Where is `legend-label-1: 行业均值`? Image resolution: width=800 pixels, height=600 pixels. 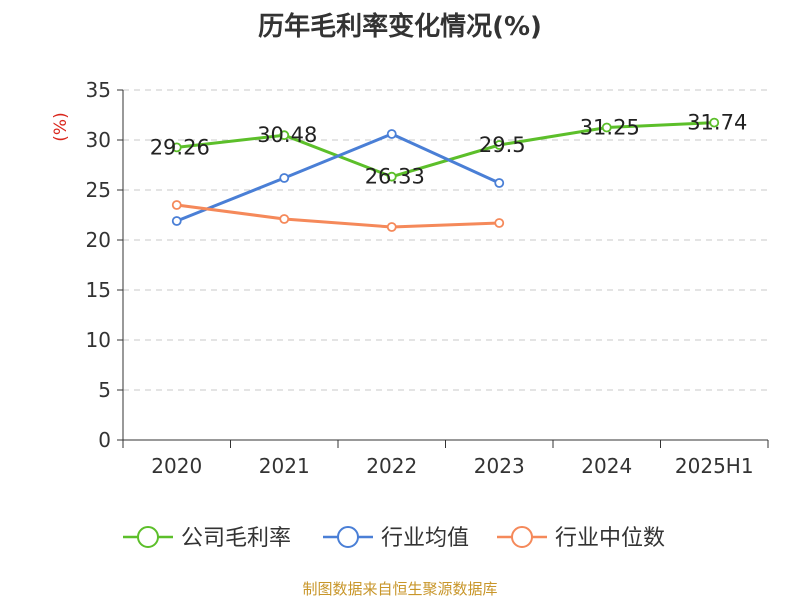 legend-label-1: 行业均值 is located at coordinates (425, 538).